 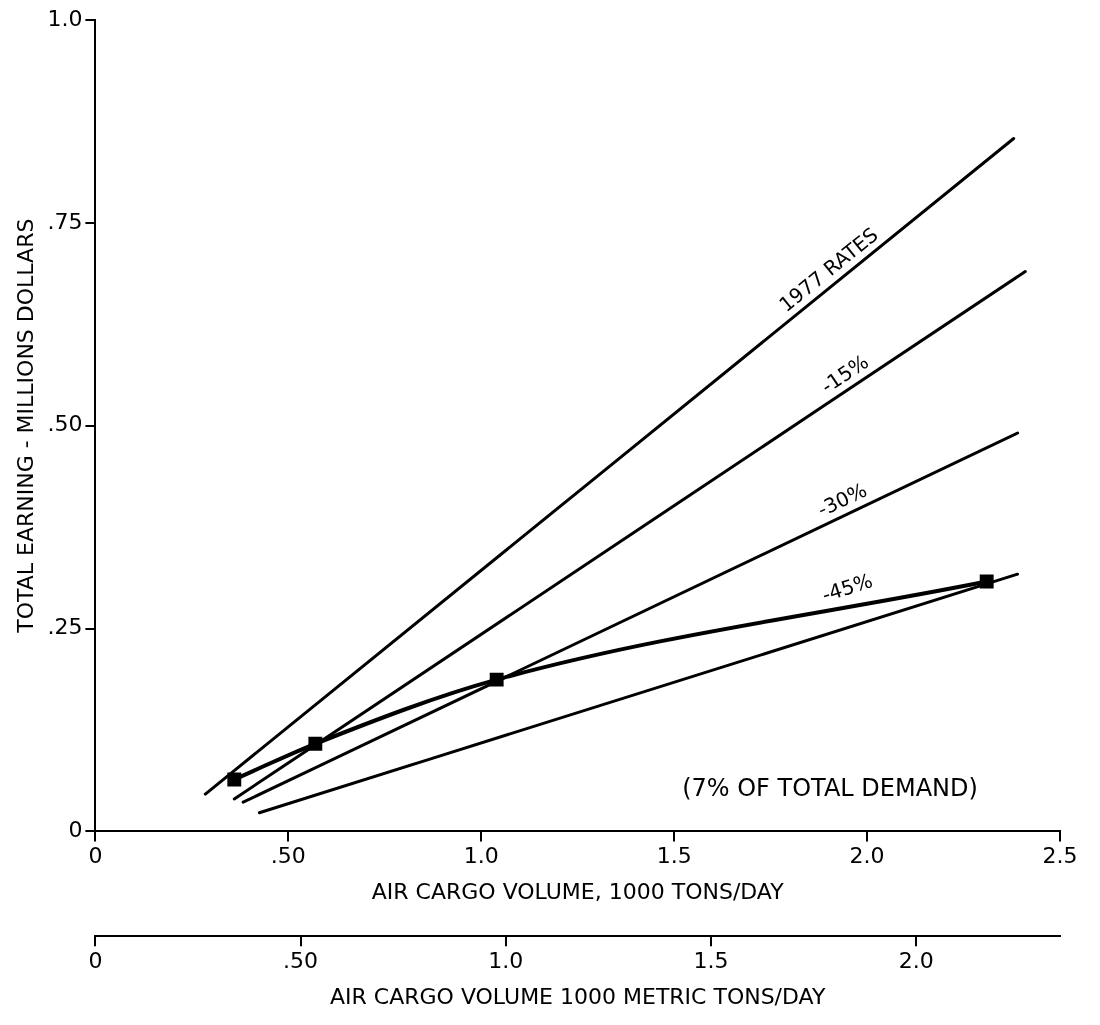 I want to click on x2-tick-label: 2.0, so click(x=916, y=961).